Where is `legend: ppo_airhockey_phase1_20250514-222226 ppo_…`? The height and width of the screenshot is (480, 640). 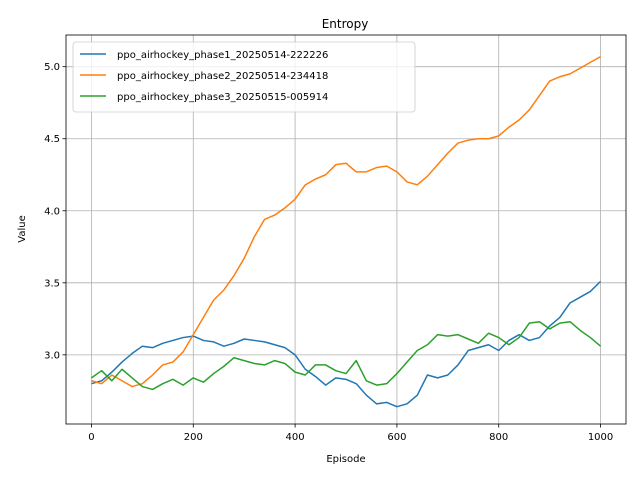 legend: ppo_airhockey_phase1_20250514-222226 ppo_… is located at coordinates (244, 77).